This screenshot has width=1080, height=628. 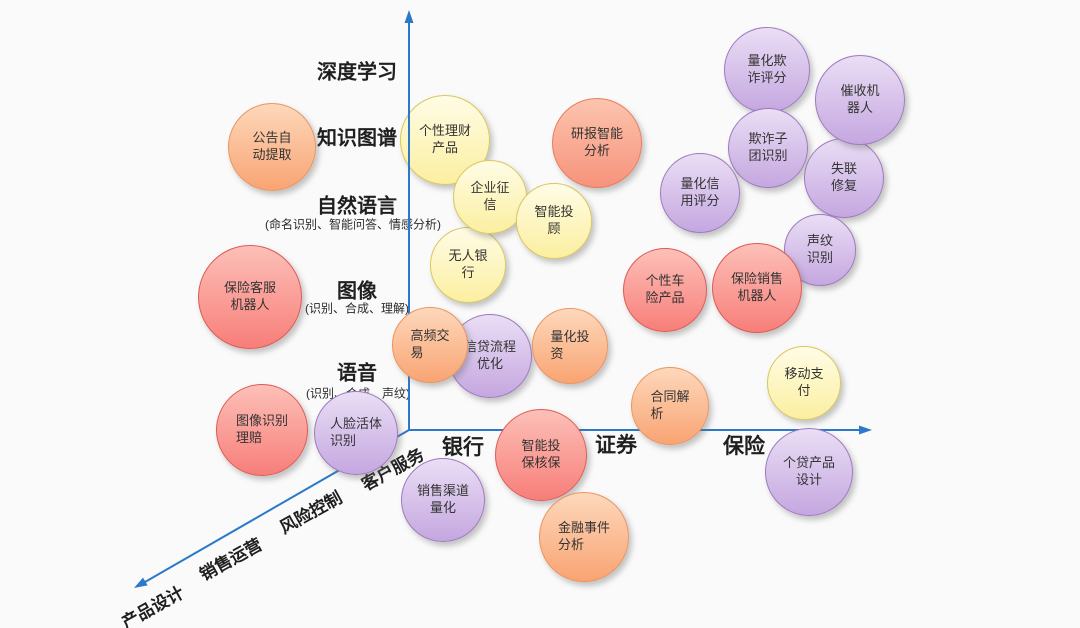 I want to click on bubble-label: 高频交 易, so click(x=430, y=344).